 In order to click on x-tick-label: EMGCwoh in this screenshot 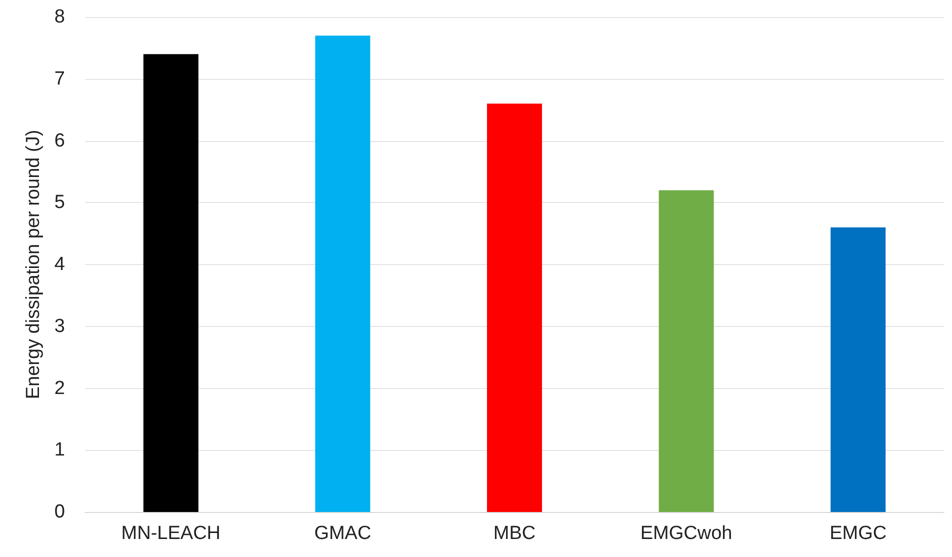, I will do `click(686, 533)`.